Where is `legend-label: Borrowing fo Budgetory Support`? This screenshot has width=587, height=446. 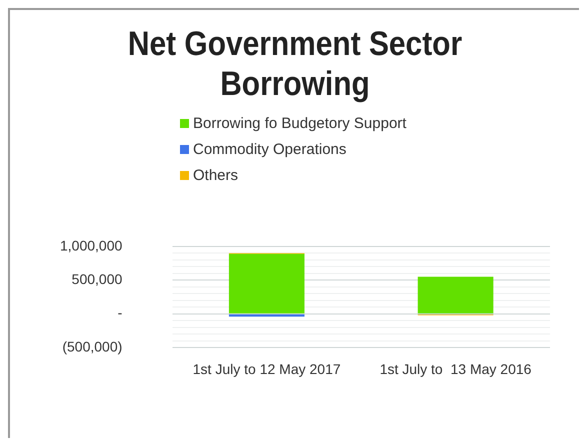
legend-label: Borrowing fo Budgetory Support is located at coordinates (299, 123).